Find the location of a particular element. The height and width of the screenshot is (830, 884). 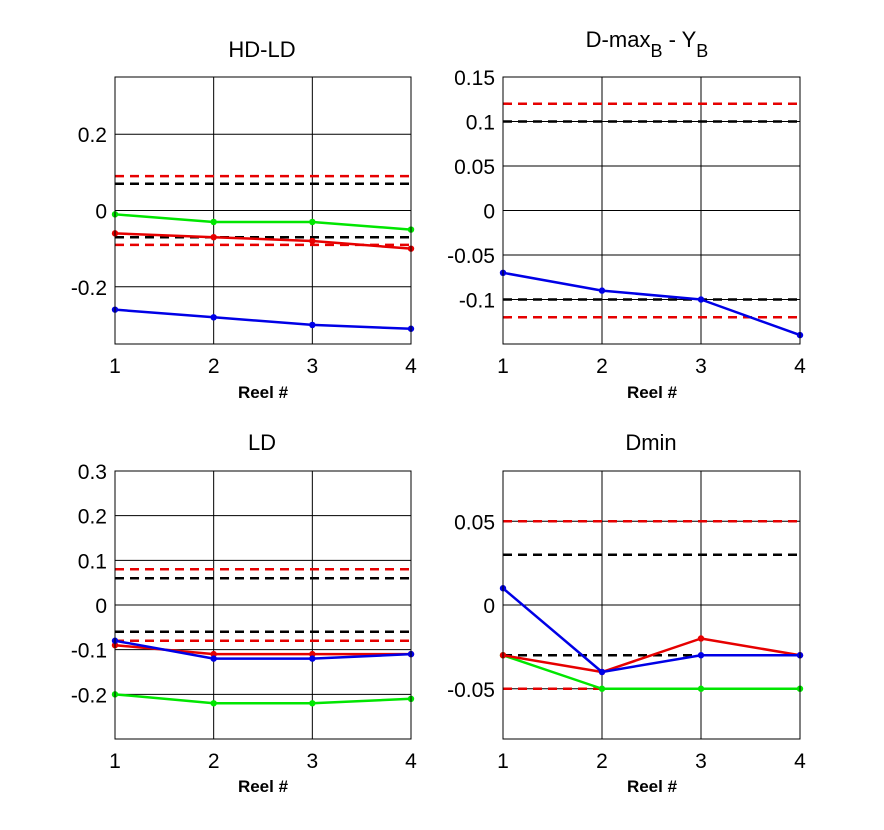

chart-title: Dmin is located at coordinates (650, 442).